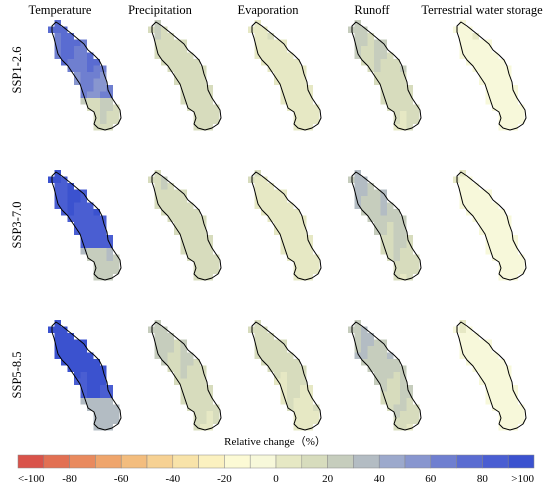 This screenshot has width=550, height=487. Describe the element at coordinates (482, 10) in the screenshot. I see `column-title: Terrestrial water storage` at that location.